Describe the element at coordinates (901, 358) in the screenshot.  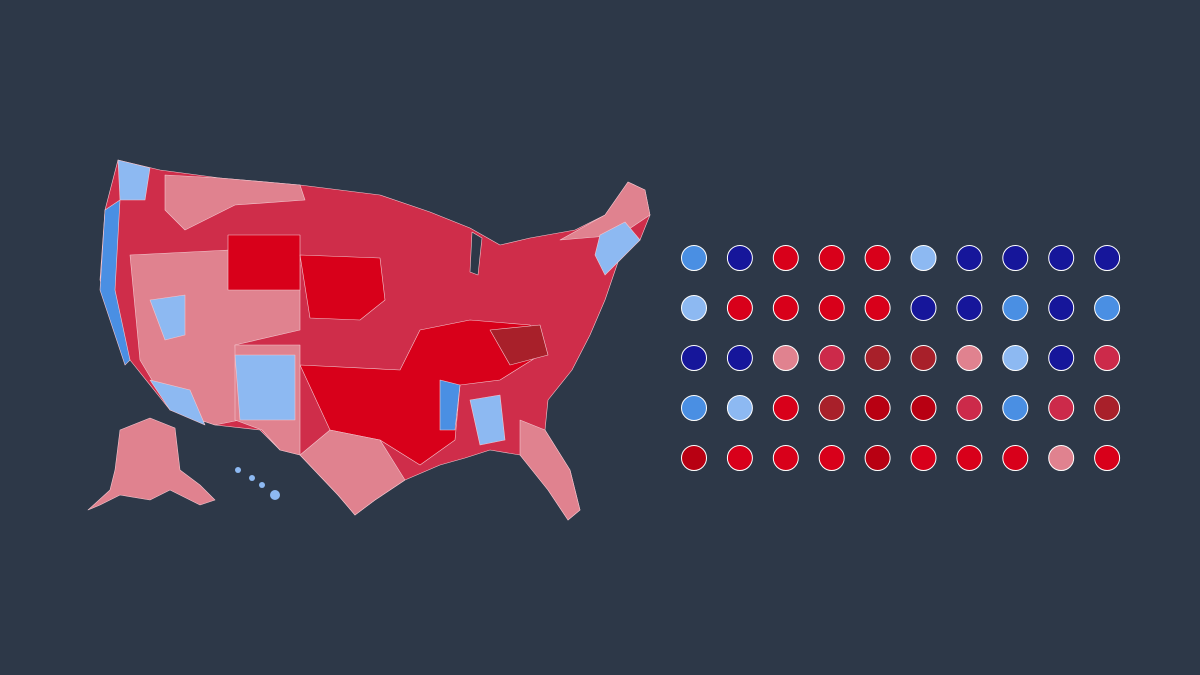
I see `dot-grid` at that location.